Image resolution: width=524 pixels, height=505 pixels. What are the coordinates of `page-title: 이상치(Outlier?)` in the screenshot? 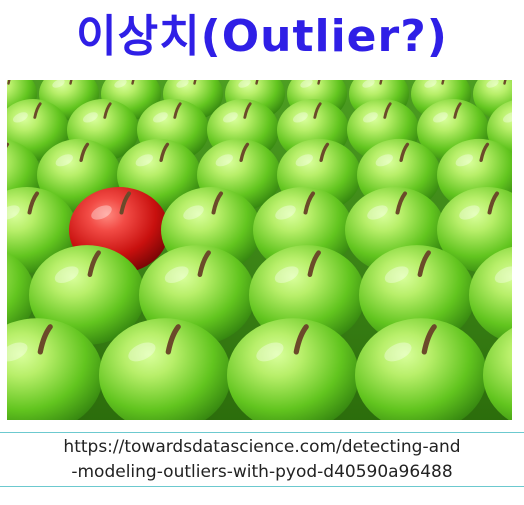 It's located at (262, 36).